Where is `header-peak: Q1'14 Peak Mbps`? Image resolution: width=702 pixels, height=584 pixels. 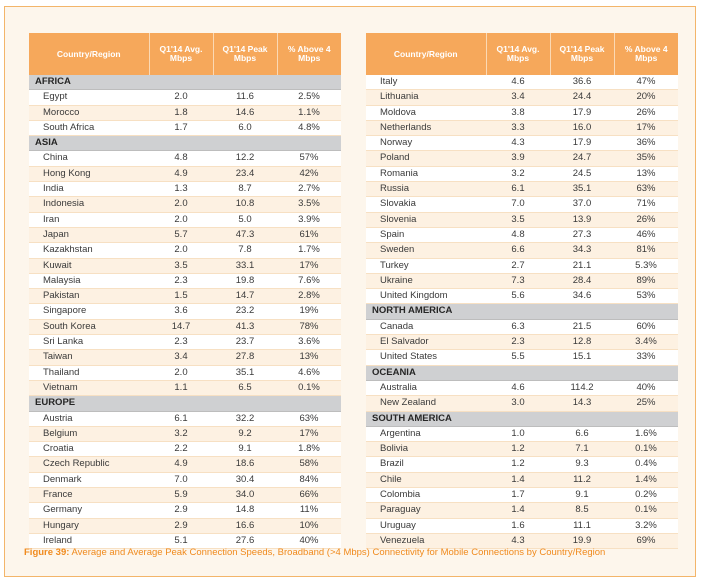
header-peak: Q1'14 Peak Mbps is located at coordinates (244, 54).